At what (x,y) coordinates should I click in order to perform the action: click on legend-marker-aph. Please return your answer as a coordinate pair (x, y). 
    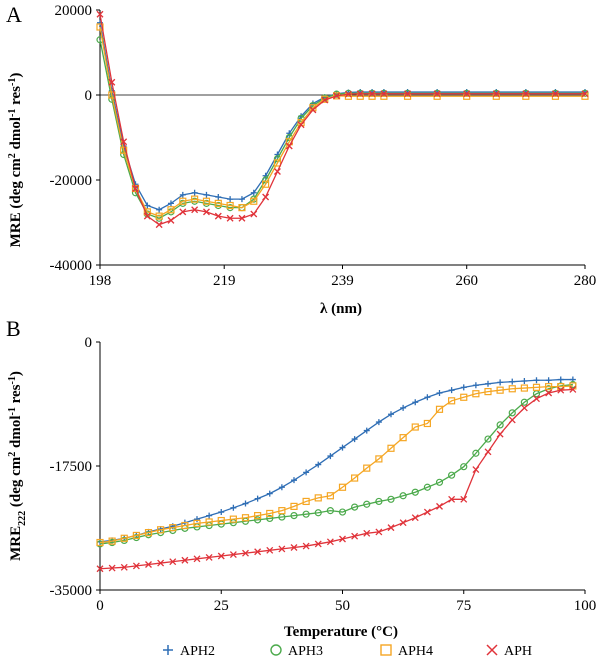
    Looking at the image, I should click on (492, 650).